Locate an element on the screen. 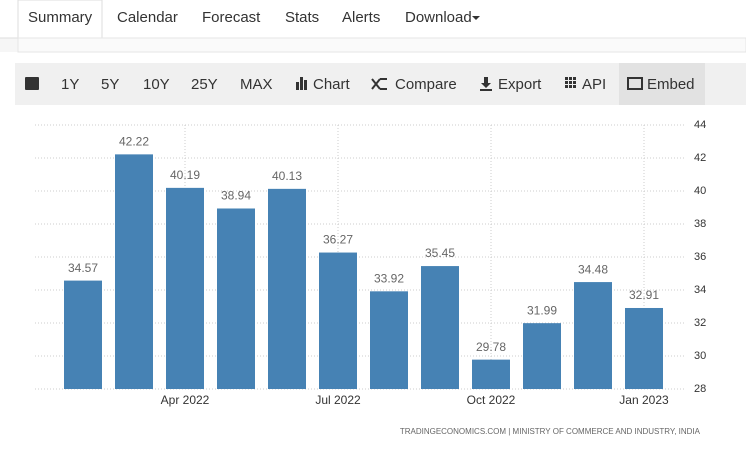 The image size is (746, 460). x-tick-label: Oct 2022 is located at coordinates (491, 400).